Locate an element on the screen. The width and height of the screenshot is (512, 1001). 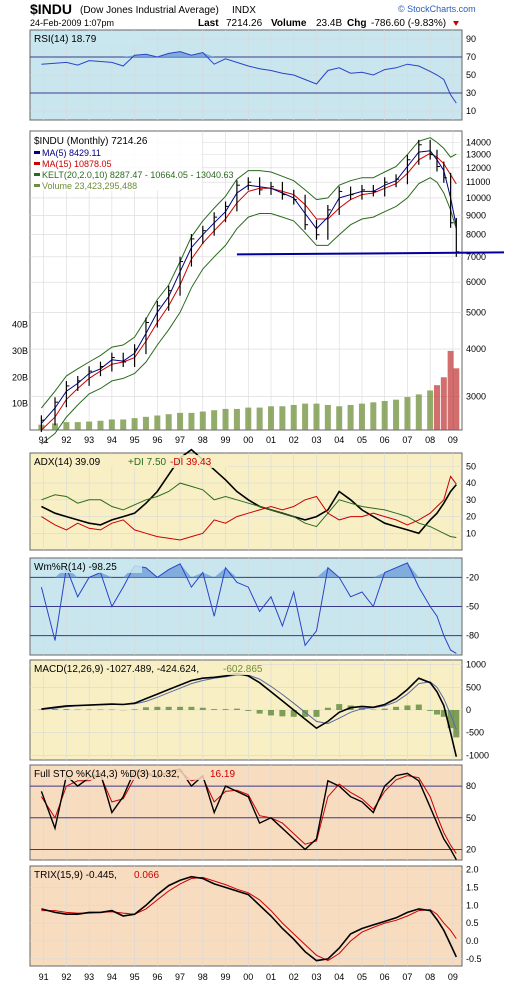
adx-ytick-label: 20 is located at coordinates (471, 517).